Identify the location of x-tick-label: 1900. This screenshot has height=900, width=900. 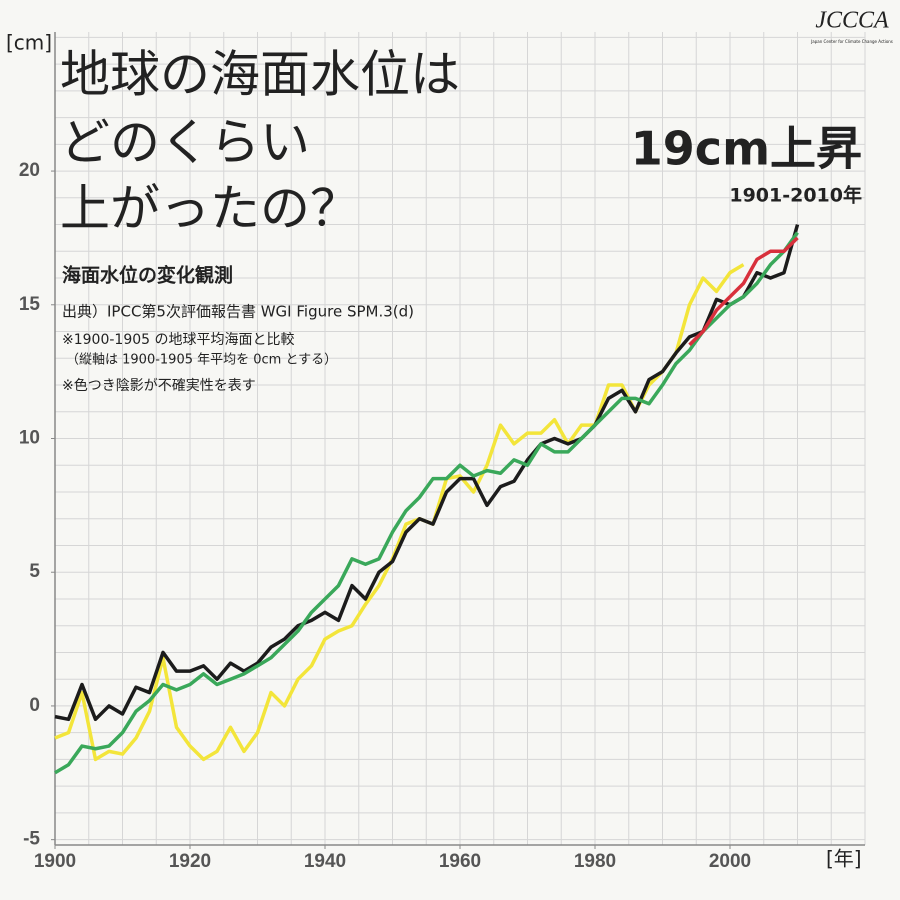
(55, 861).